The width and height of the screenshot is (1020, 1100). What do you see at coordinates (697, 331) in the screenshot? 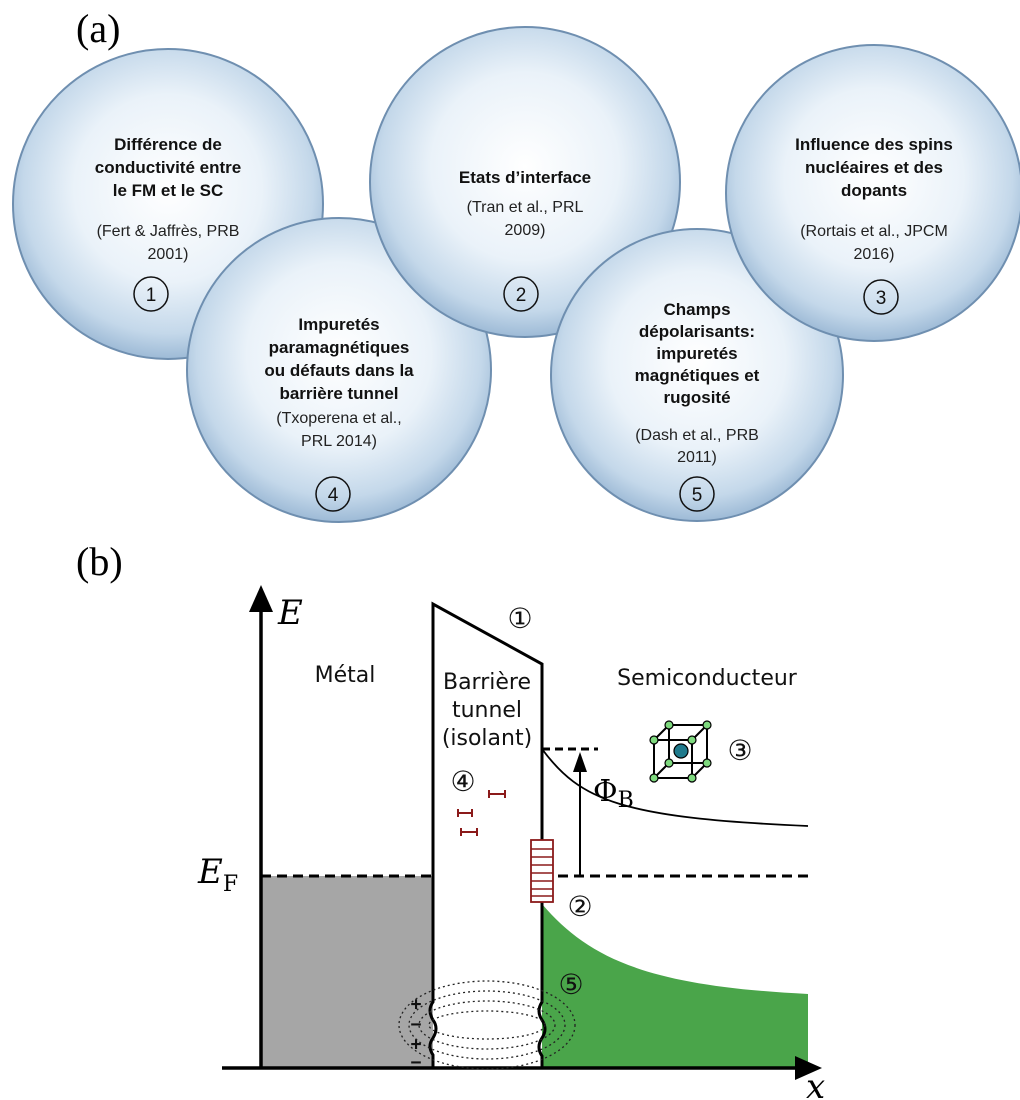
I see `circle-5-title-line: dépolarisants:` at bounding box center [697, 331].